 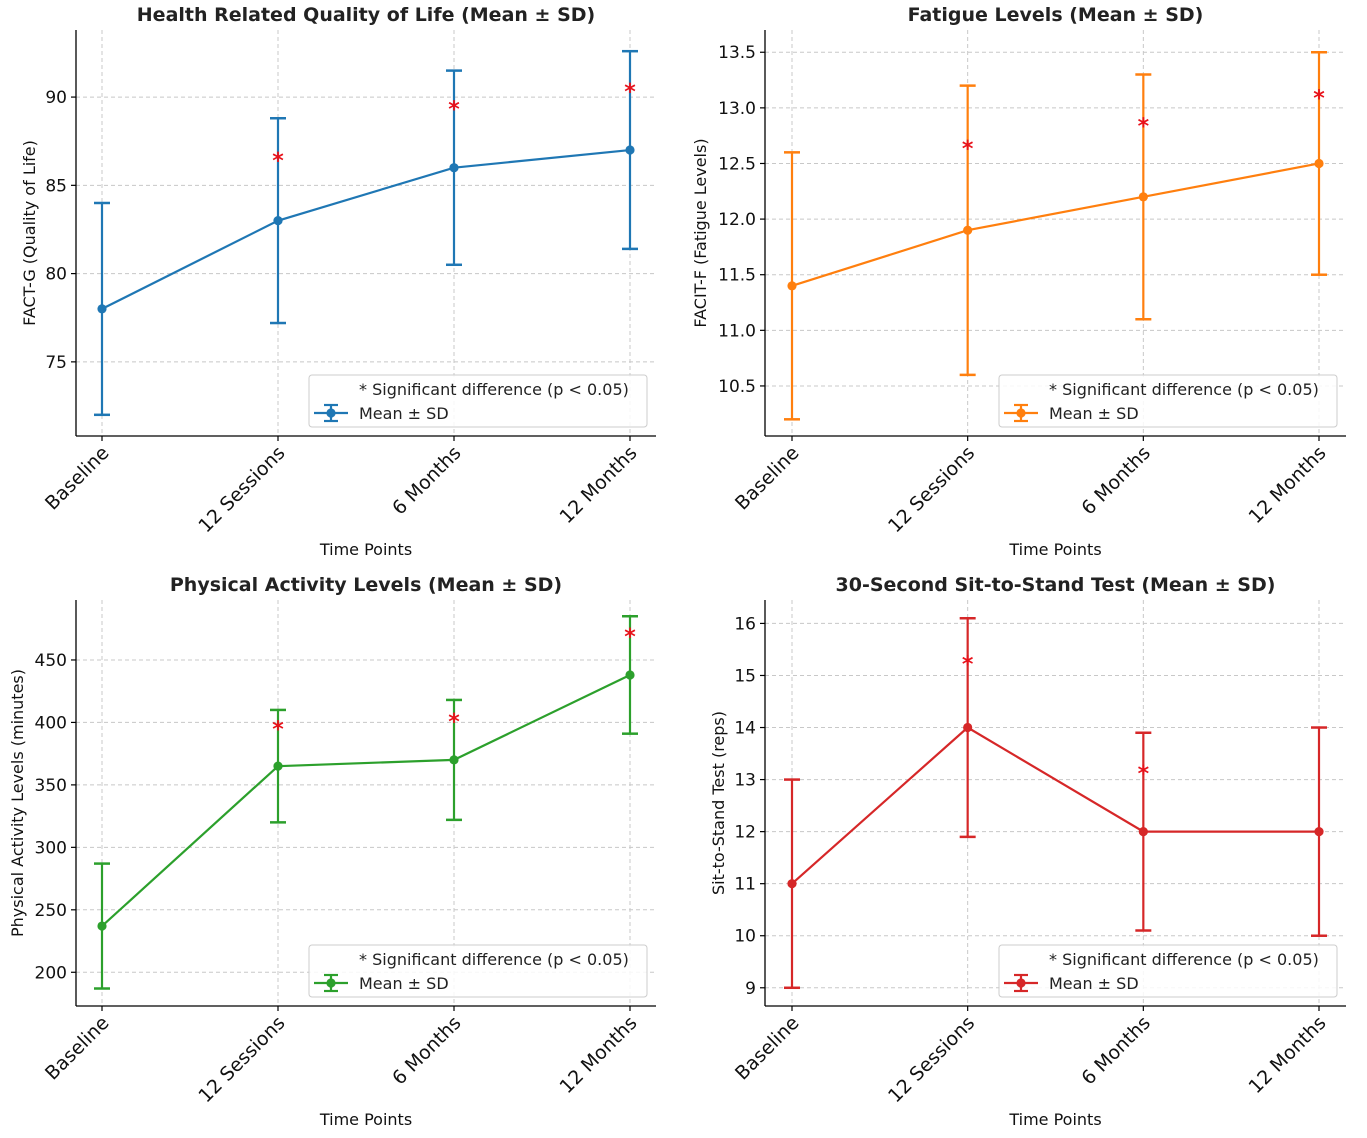 What do you see at coordinates (366, 585) in the screenshot?
I see `chart-title: Physical Activity Levels (Mean ± SD)` at bounding box center [366, 585].